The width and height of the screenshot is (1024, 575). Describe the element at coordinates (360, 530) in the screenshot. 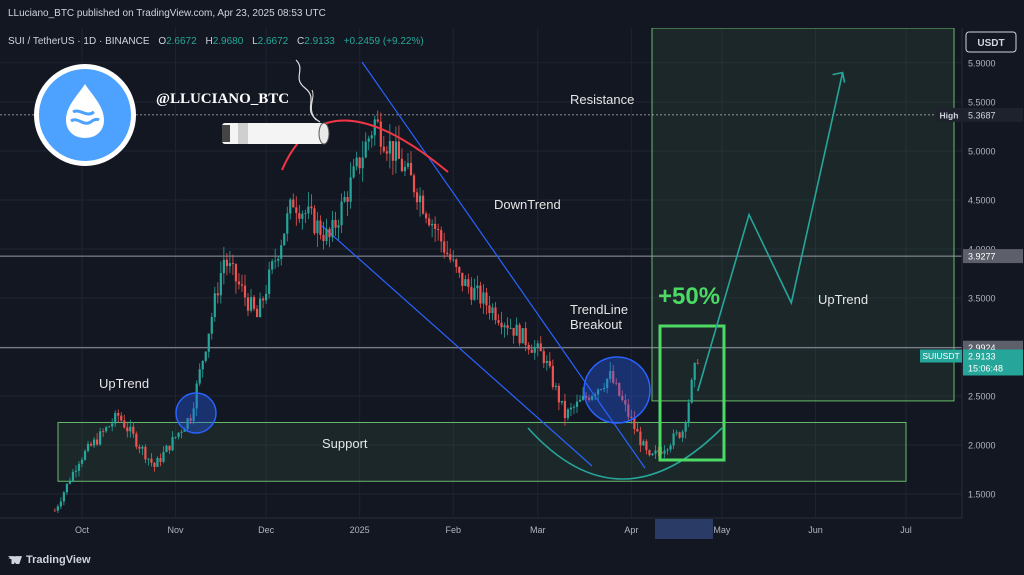

I see `time-tick-label: 2025` at that location.